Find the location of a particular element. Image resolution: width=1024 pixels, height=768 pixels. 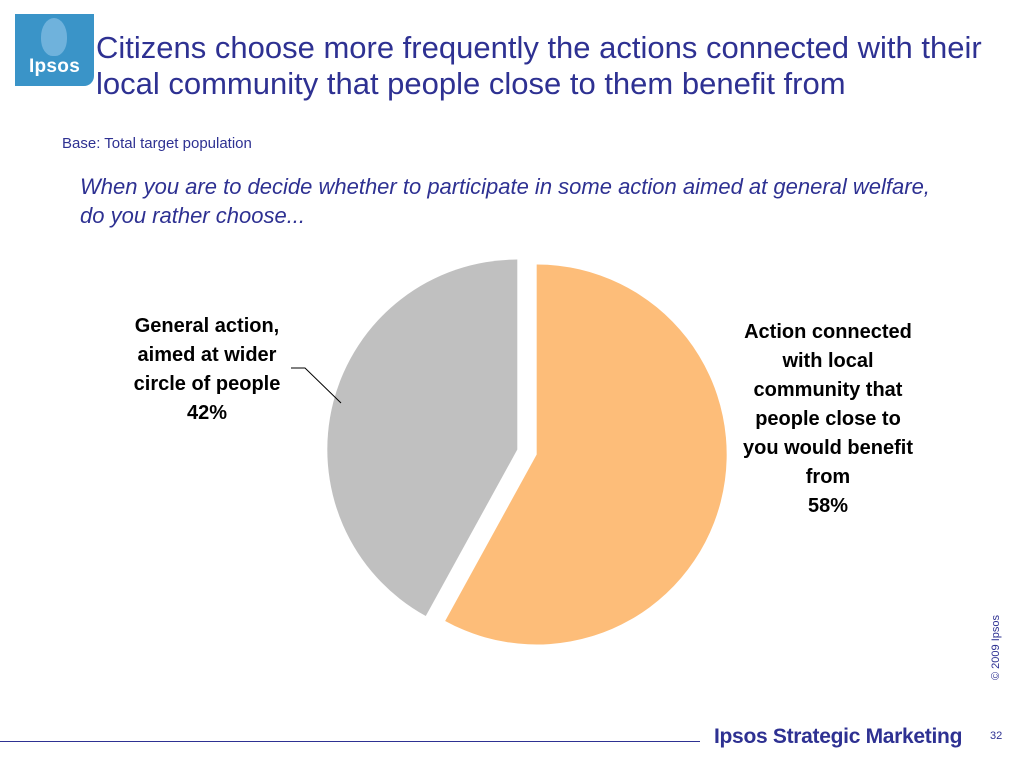

page-number: 32 is located at coordinates (996, 736).